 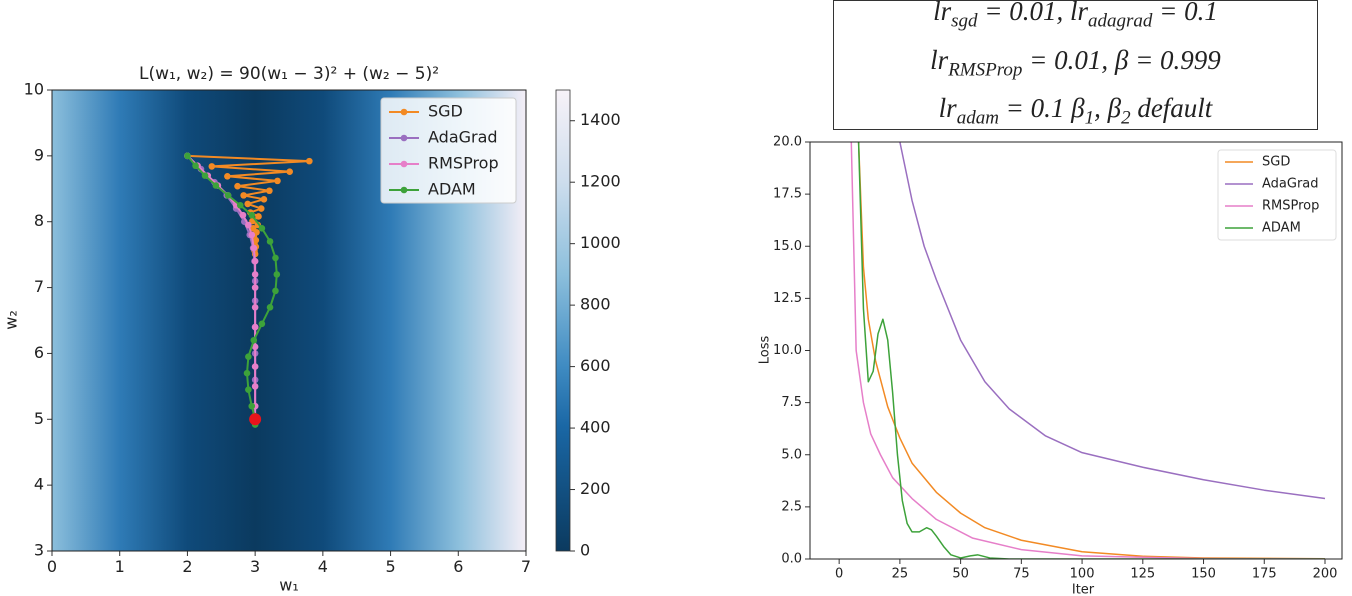 What do you see at coordinates (34, 89) in the screenshot?
I see `y-tick-label: 10` at bounding box center [34, 89].